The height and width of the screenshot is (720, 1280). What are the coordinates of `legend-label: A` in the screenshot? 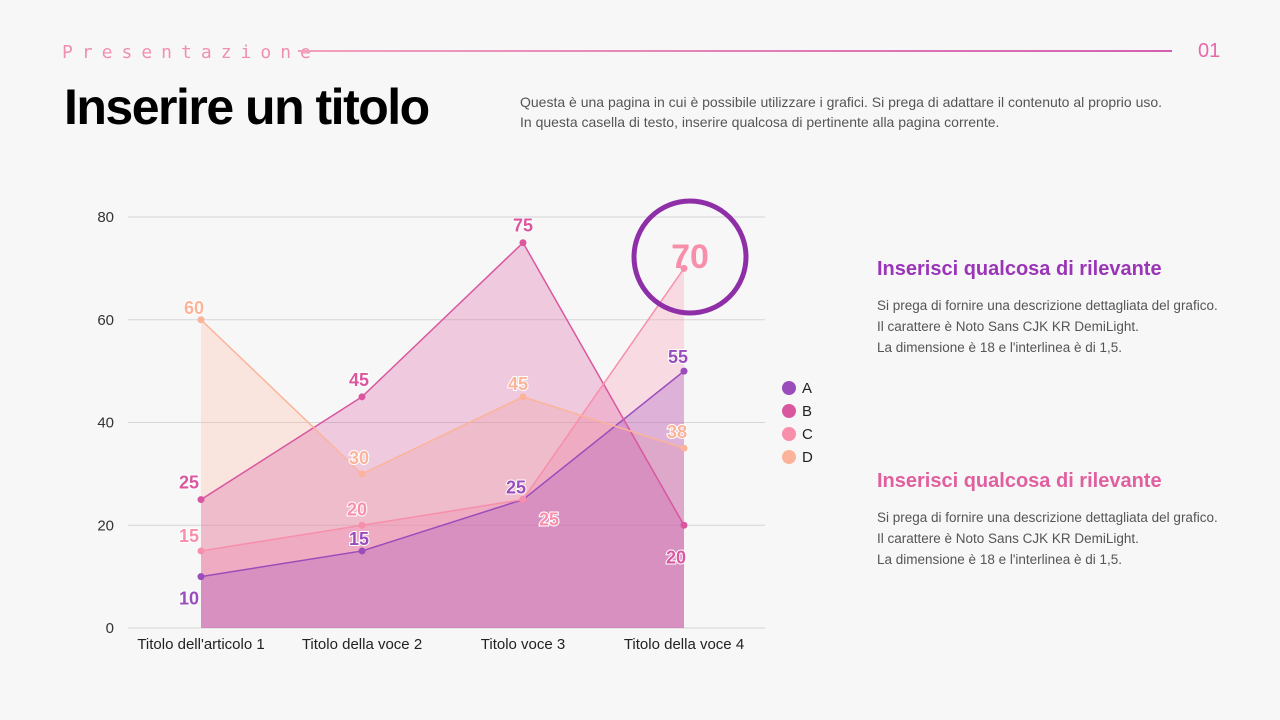 It's located at (807, 388).